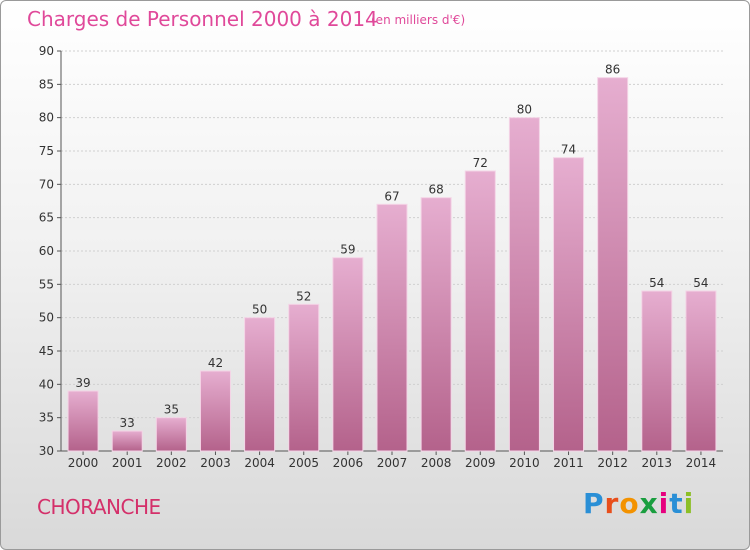  What do you see at coordinates (418, 20) in the screenshot?
I see `chart-subtitle: (en milliers d'€)` at bounding box center [418, 20].